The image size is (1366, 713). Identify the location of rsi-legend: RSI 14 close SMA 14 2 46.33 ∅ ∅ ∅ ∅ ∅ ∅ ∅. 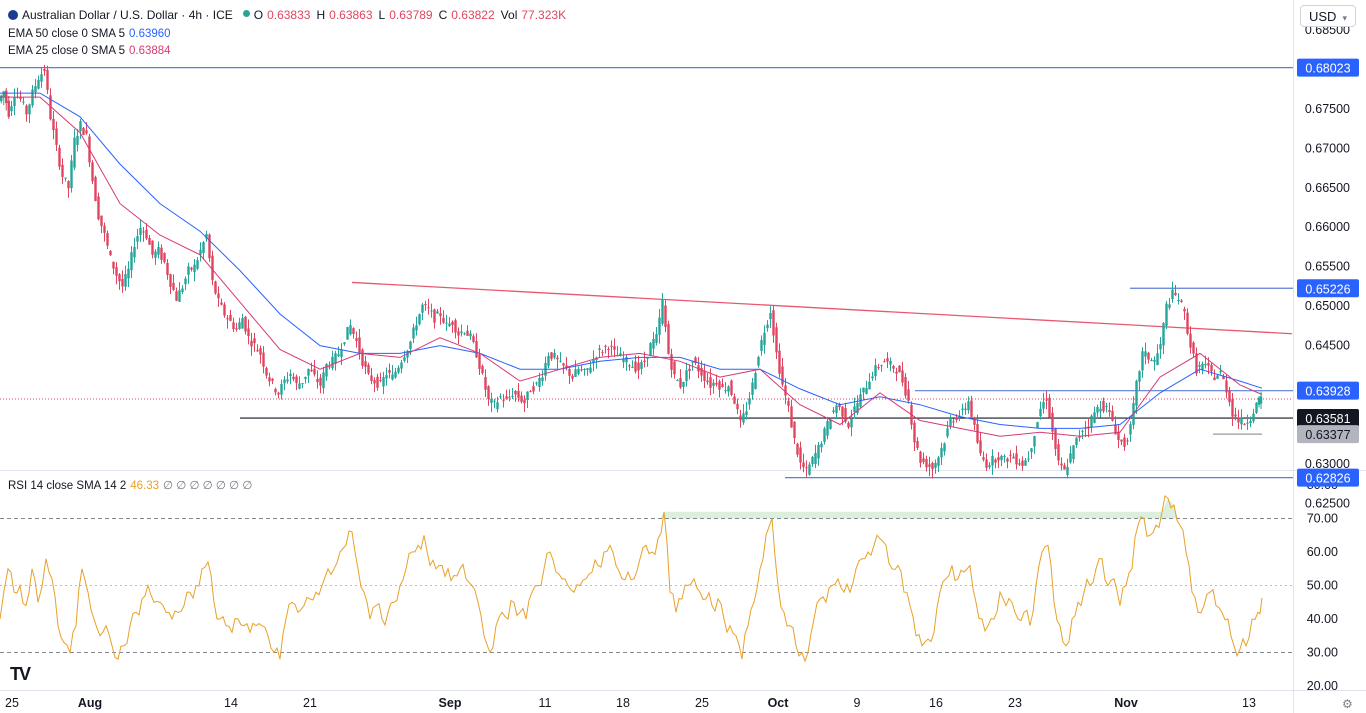
(132, 485).